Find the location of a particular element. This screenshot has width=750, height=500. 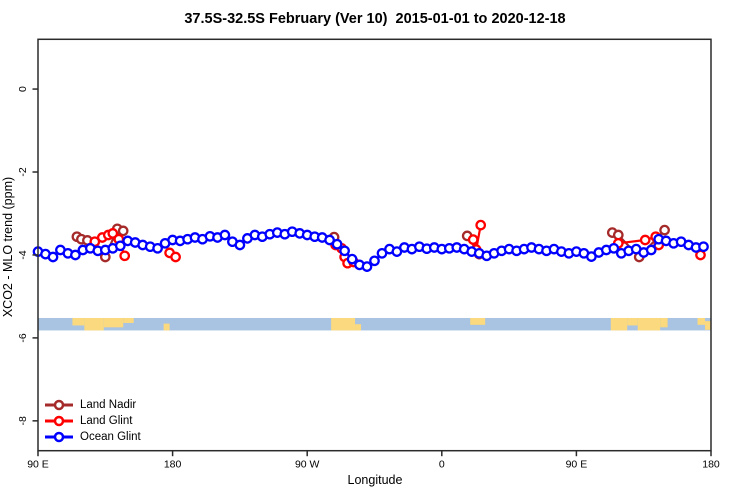

legend-item-ocean-glint: Ocean Glint is located at coordinates (92, 437).